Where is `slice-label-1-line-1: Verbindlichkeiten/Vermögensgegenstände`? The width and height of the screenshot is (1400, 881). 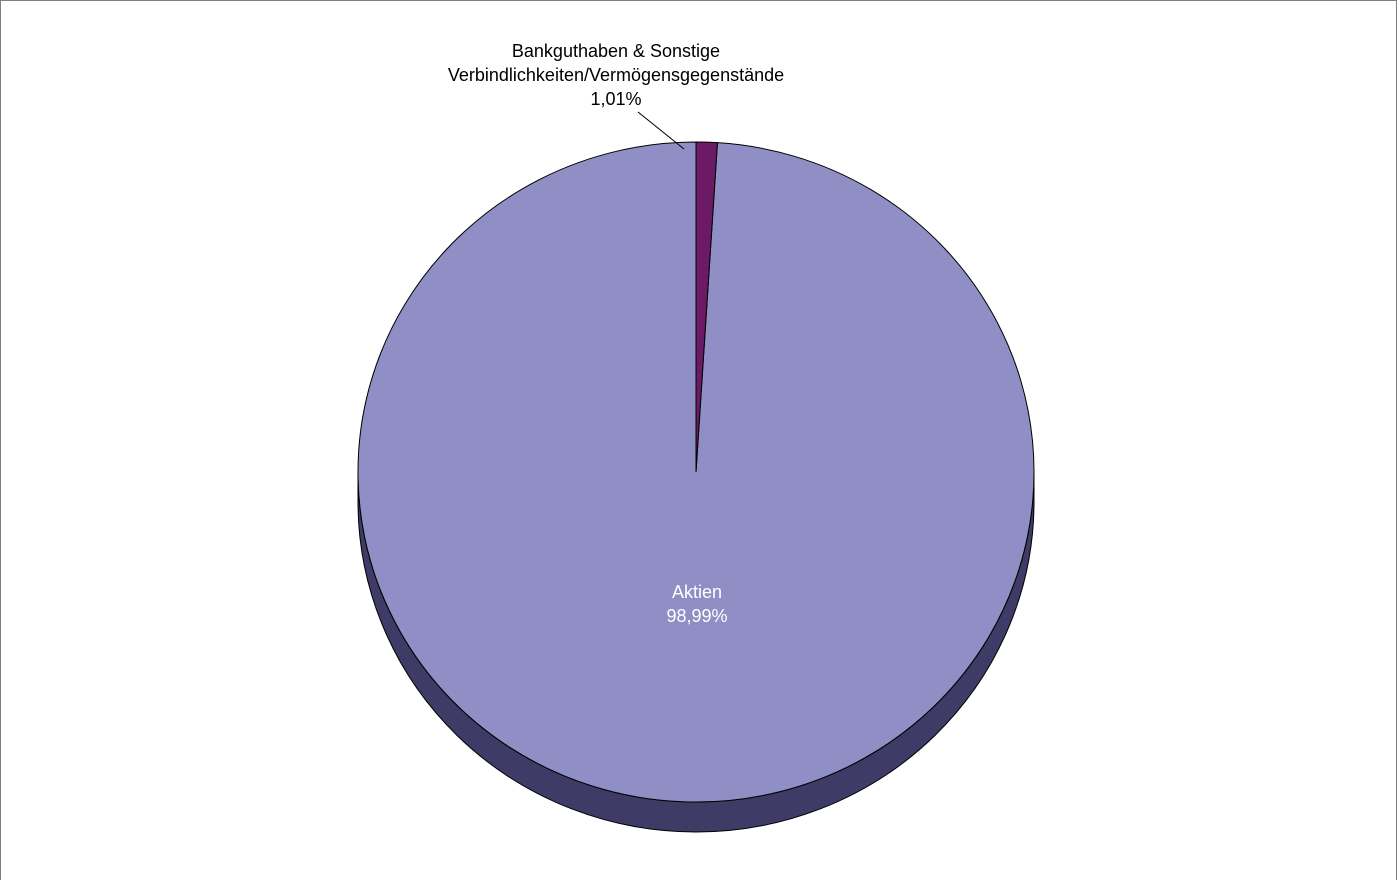 slice-label-1-line-1: Verbindlichkeiten/Vermögensgegenstände is located at coordinates (616, 75).